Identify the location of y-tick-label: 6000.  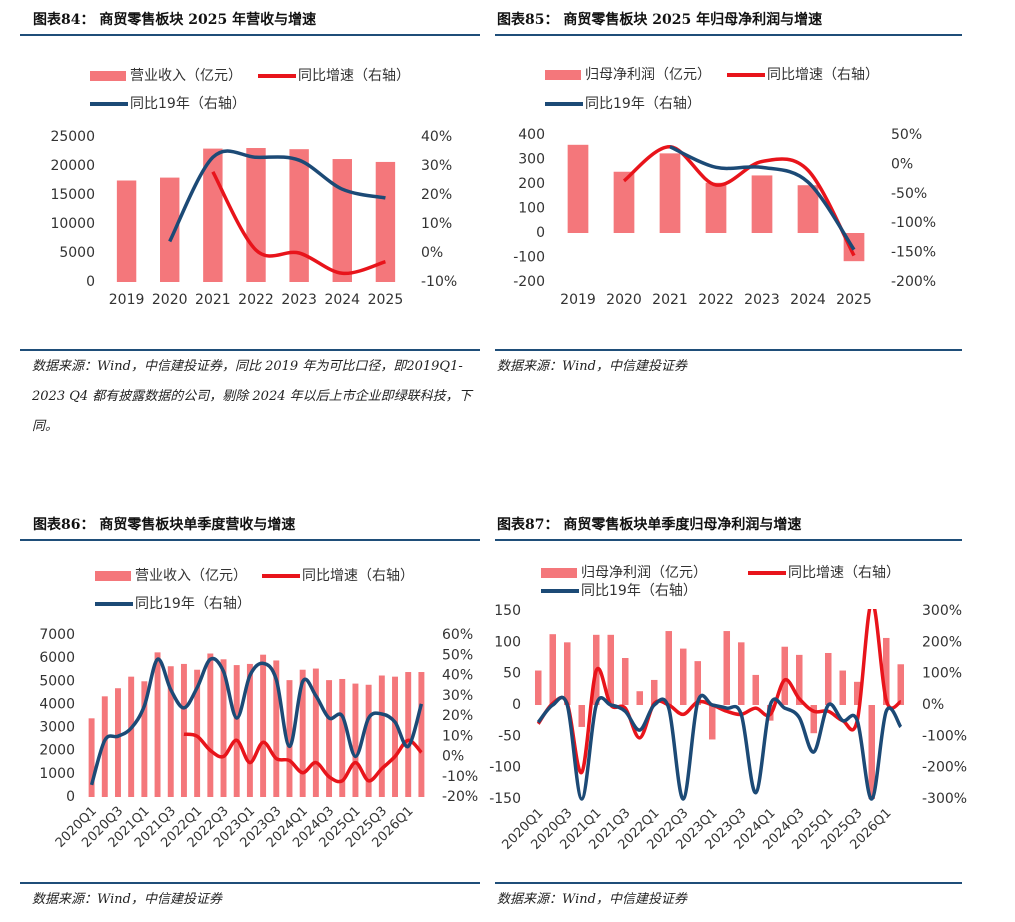
(57, 658).